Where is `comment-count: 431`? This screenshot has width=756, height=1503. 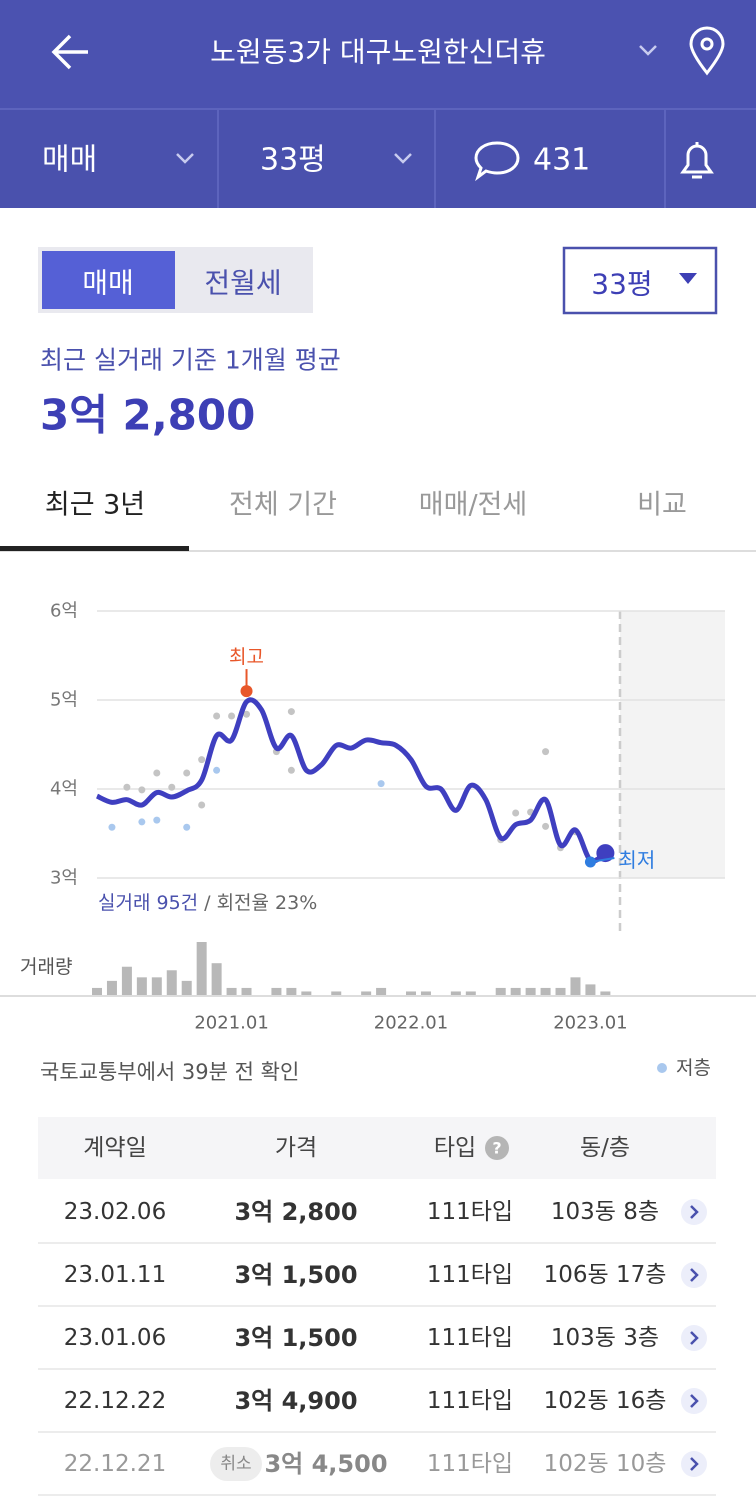
comment-count: 431 is located at coordinates (561, 160).